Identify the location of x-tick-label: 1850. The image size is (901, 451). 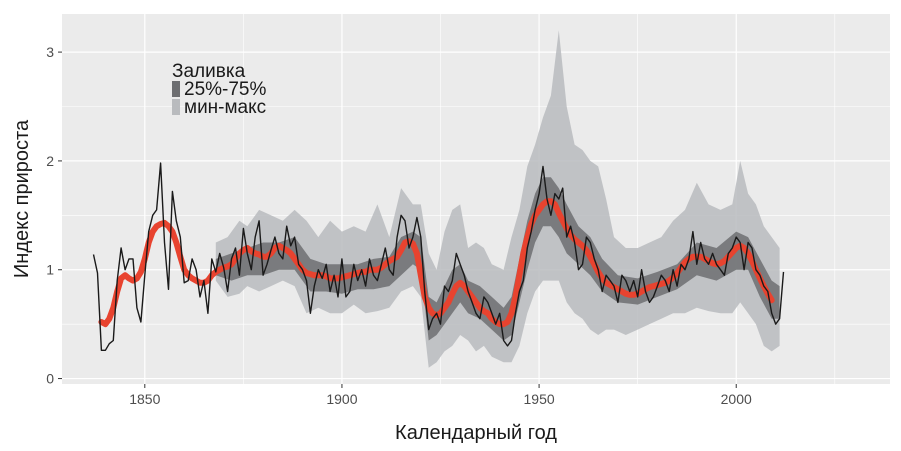
(144, 399).